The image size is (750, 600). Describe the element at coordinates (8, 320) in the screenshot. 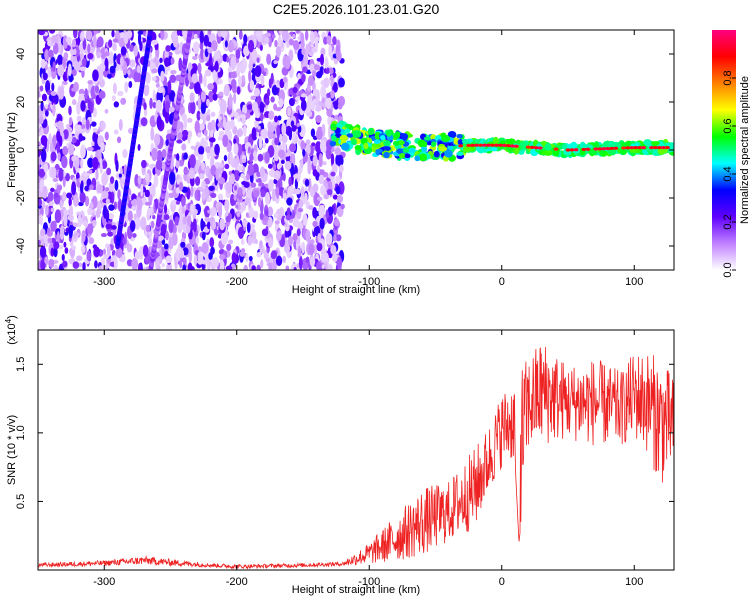

I see `snr-multiplier-exponent: 4` at that location.